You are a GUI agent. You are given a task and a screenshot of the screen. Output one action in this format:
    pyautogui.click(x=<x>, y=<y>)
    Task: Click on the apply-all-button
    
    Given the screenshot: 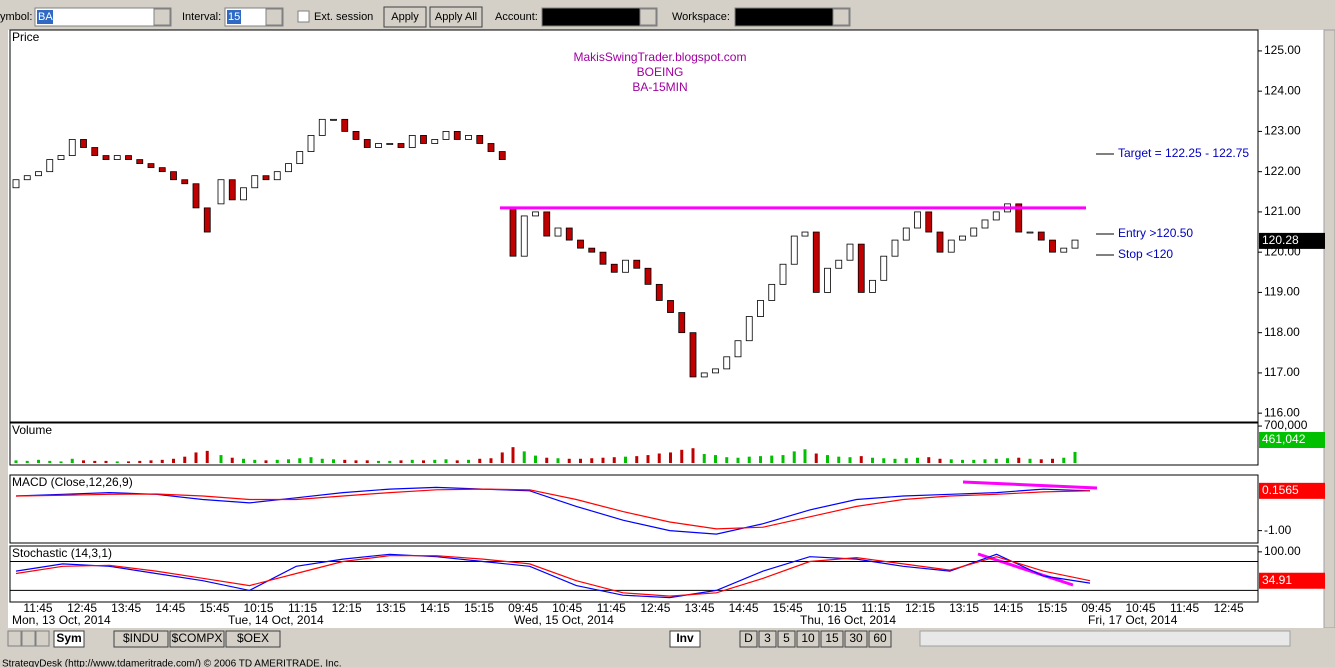 What is the action you would take?
    pyautogui.click(x=456, y=17)
    